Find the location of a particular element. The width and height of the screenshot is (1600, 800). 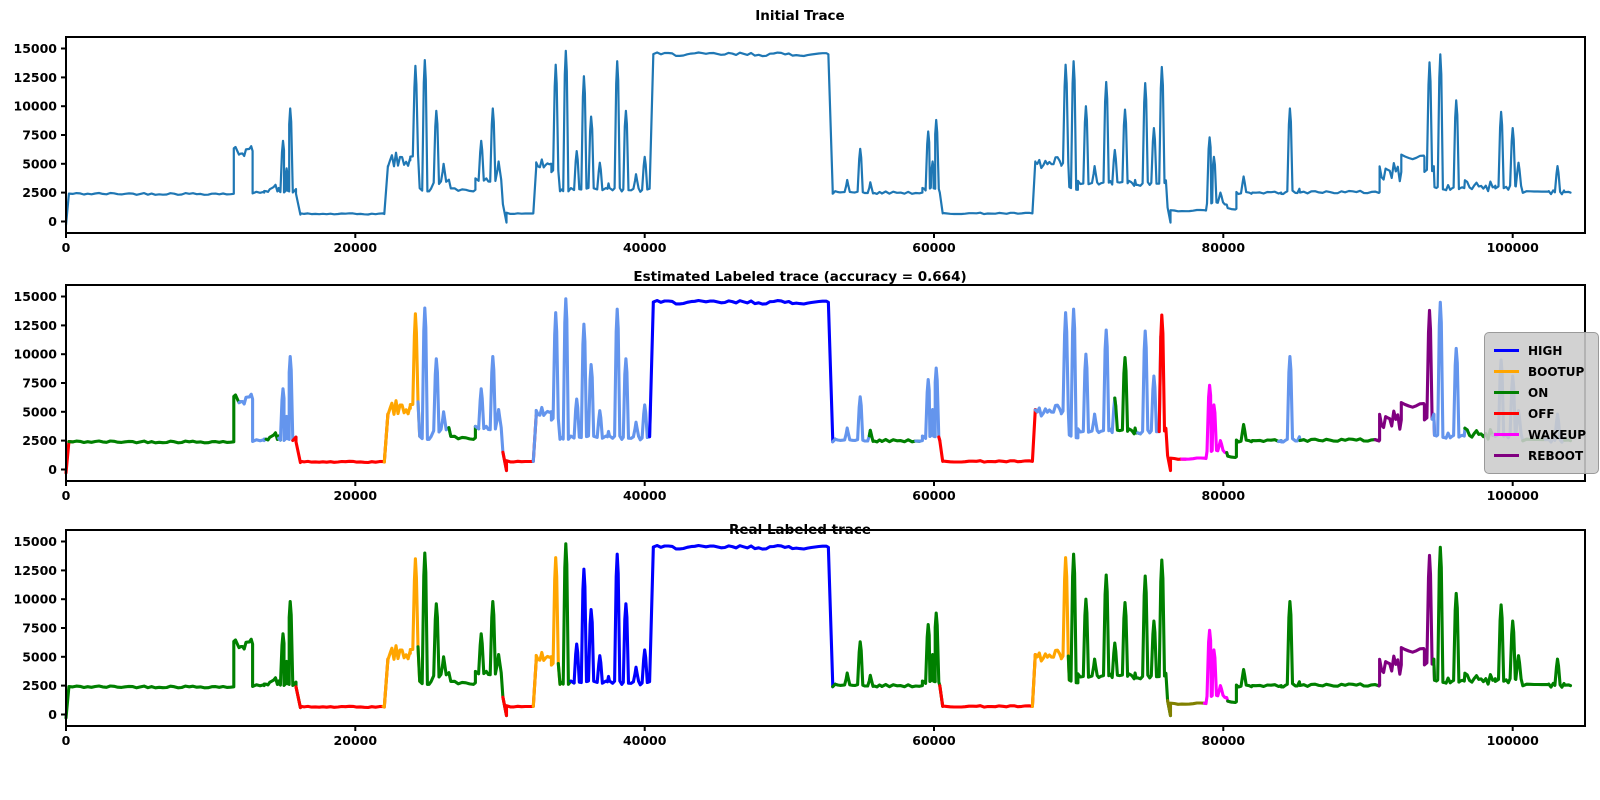

legend-item-reboot: REBOOT is located at coordinates (1542, 455).